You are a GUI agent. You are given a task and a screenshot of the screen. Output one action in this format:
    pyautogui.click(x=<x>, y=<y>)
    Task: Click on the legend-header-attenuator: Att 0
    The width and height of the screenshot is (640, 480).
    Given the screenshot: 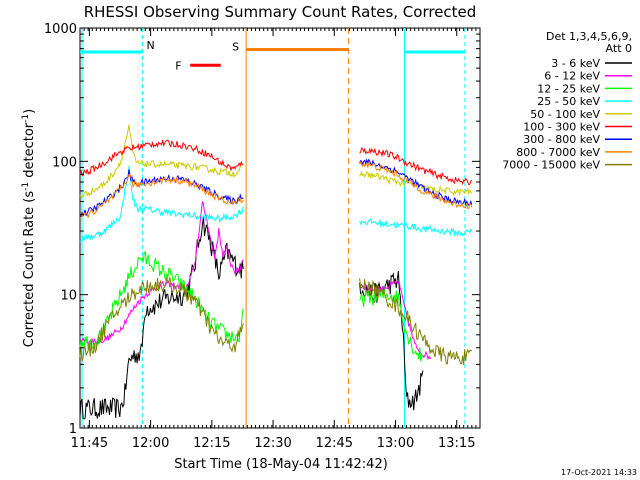 What is the action you would take?
    pyautogui.click(x=619, y=48)
    